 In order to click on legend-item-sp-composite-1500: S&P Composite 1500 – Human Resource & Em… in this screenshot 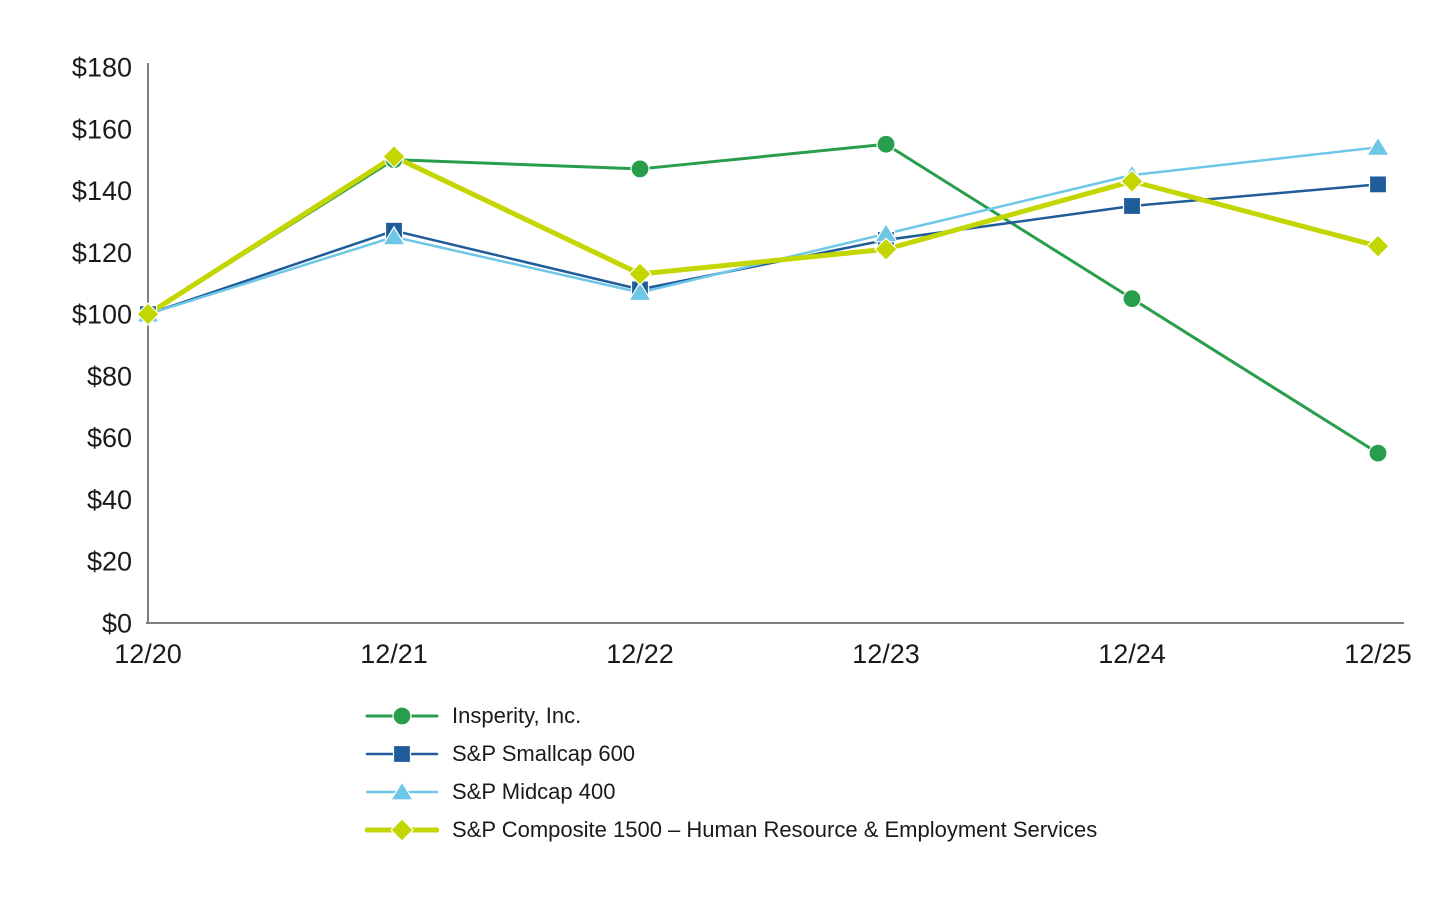, I will do `click(731, 830)`.